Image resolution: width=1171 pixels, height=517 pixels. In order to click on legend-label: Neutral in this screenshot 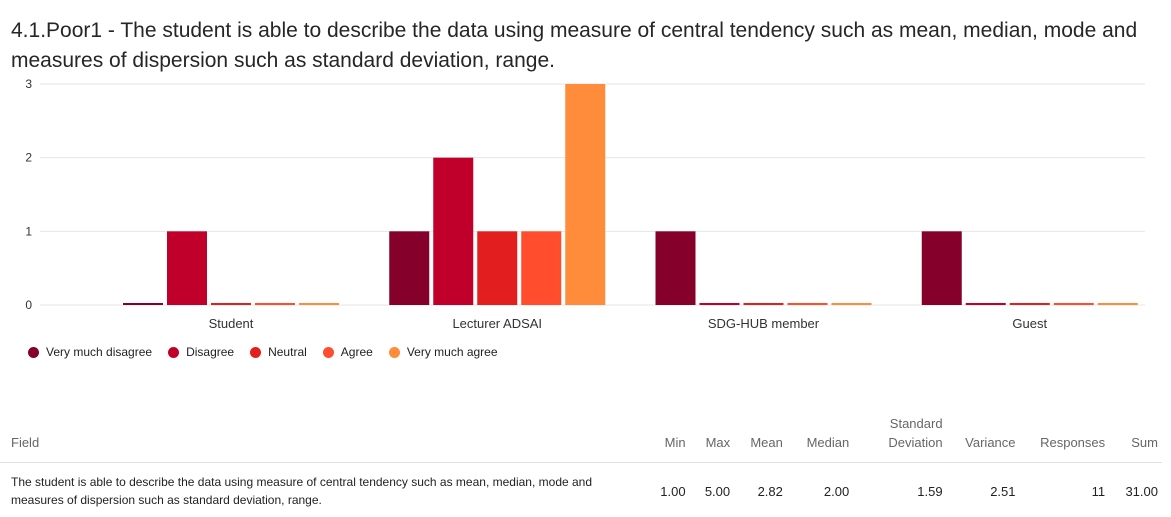, I will do `click(287, 352)`.